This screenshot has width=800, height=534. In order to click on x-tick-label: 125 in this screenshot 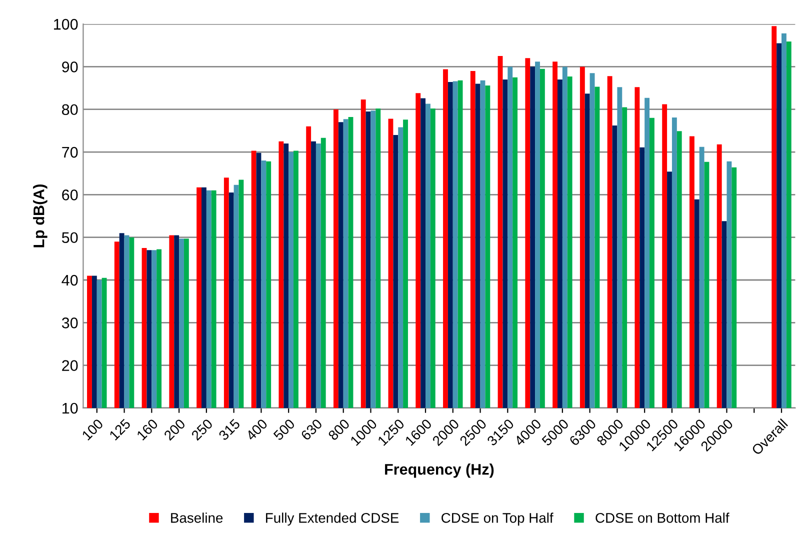, I will do `click(120, 429)`.